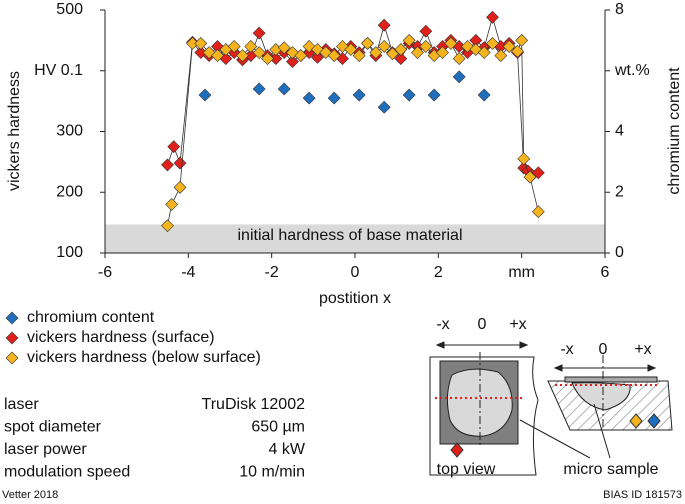 This screenshot has height=504, width=685. Describe the element at coordinates (551, 408) in the screenshot. I see `diagram` at that location.